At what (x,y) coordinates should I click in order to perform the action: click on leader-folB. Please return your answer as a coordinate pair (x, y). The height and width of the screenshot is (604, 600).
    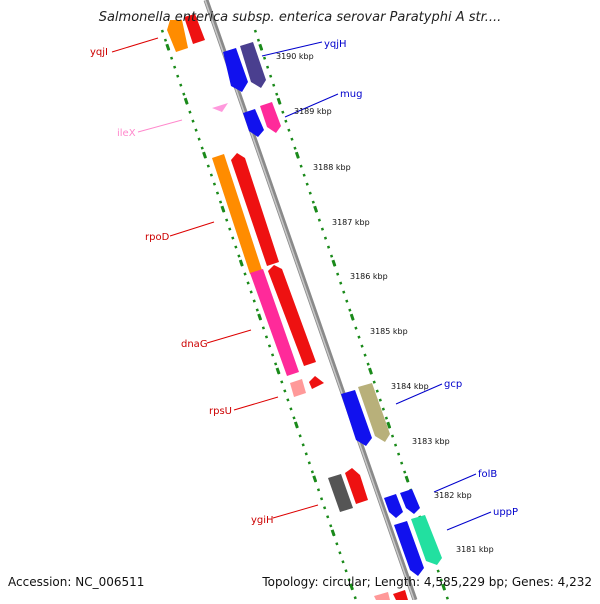
    Looking at the image, I should click on (455, 483).